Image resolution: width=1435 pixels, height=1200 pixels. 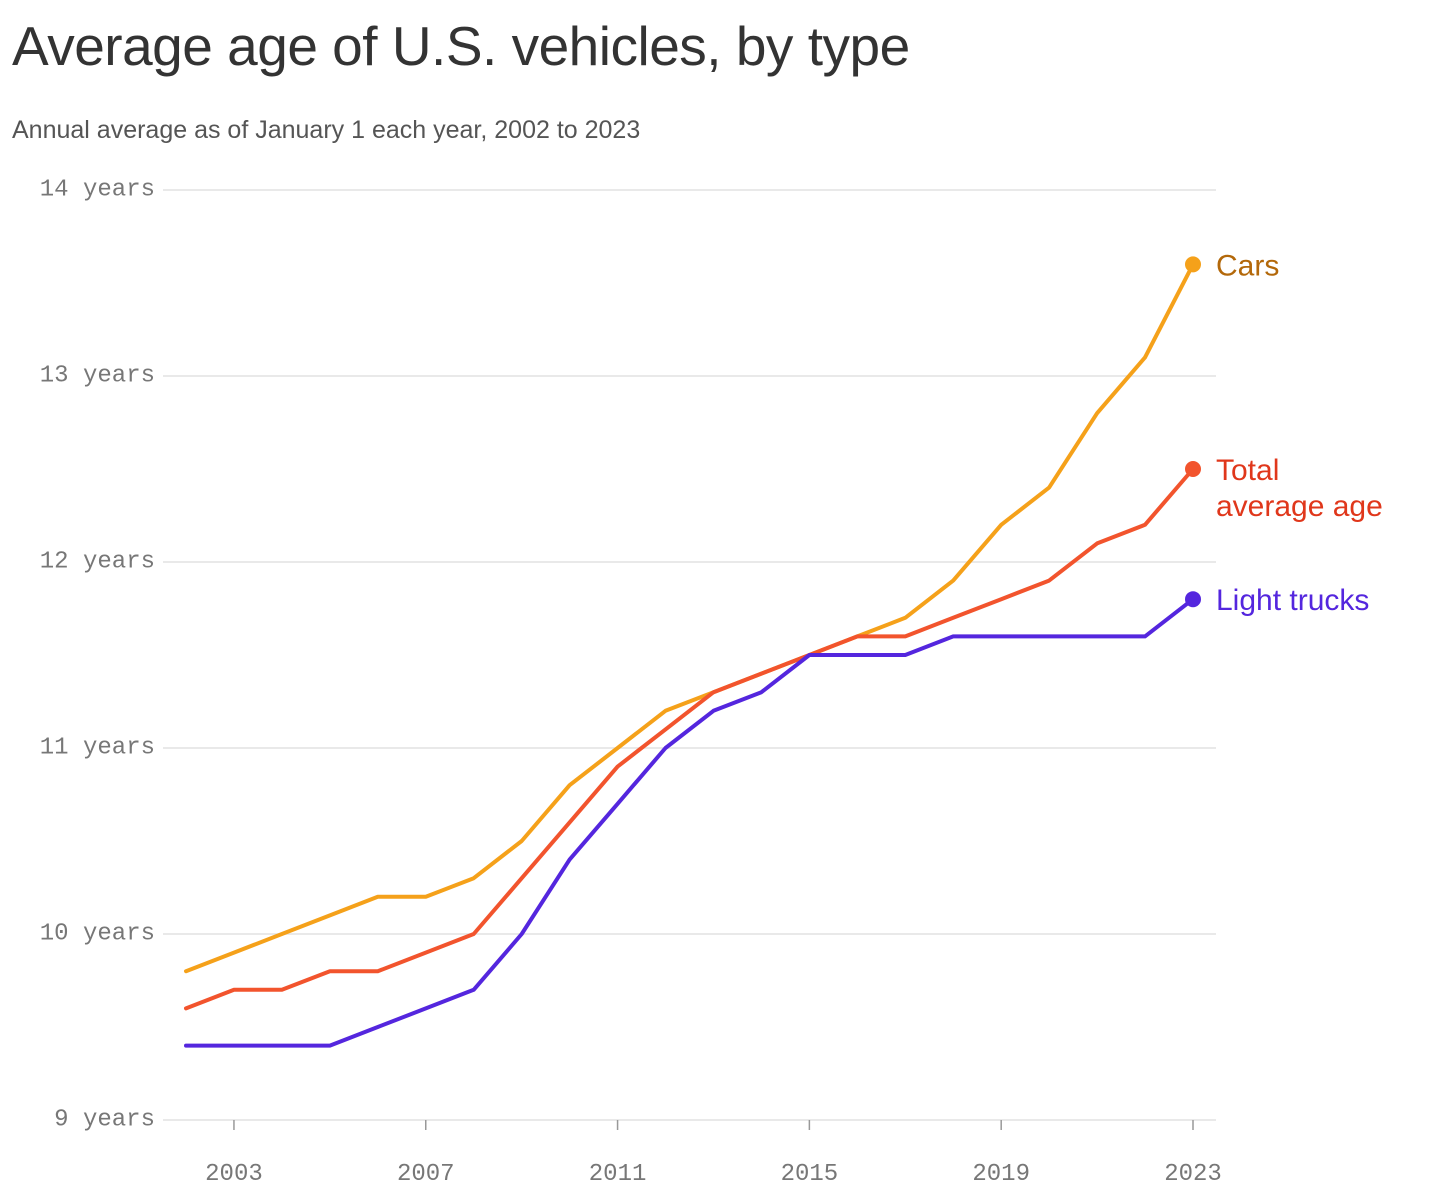 What do you see at coordinates (1299, 433) in the screenshot?
I see `series-labels: Cars Total average age Light trucks` at bounding box center [1299, 433].